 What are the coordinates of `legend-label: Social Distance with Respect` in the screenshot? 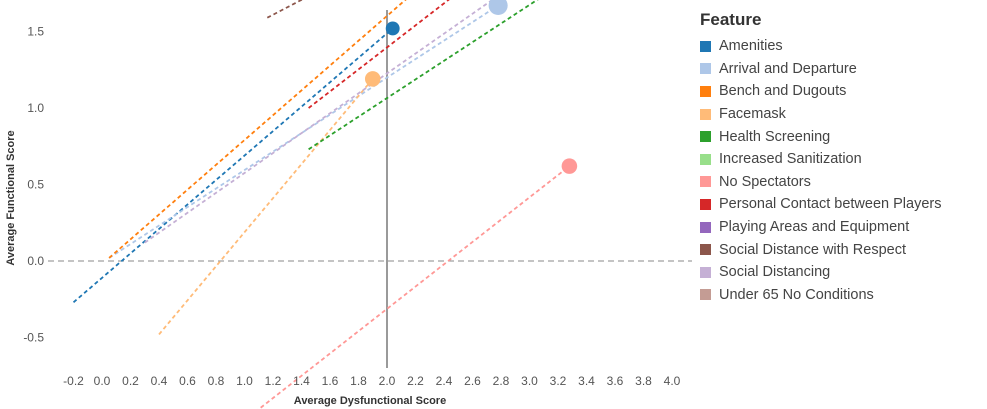 It's located at (812, 249).